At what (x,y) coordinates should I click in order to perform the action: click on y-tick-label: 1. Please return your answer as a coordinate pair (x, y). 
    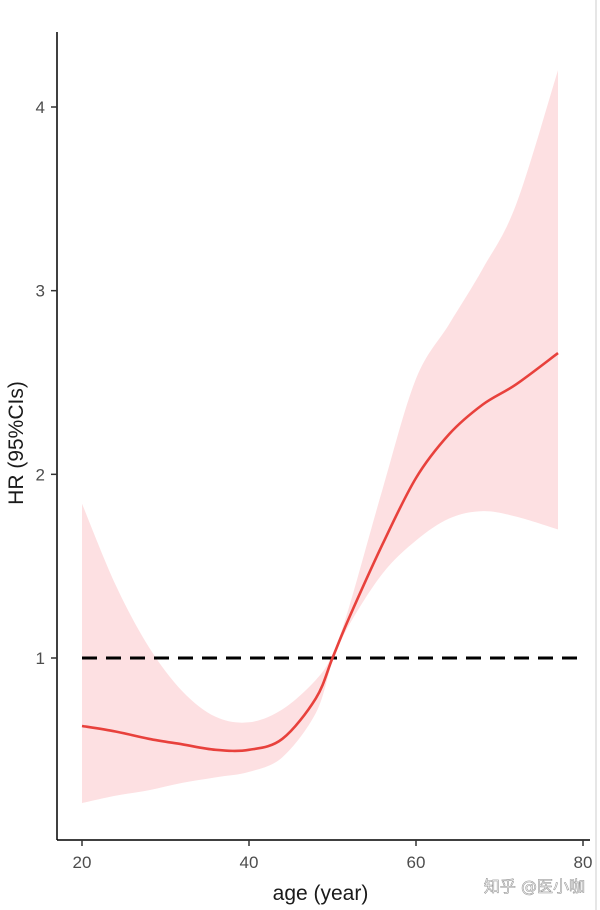
    Looking at the image, I should click on (40, 658).